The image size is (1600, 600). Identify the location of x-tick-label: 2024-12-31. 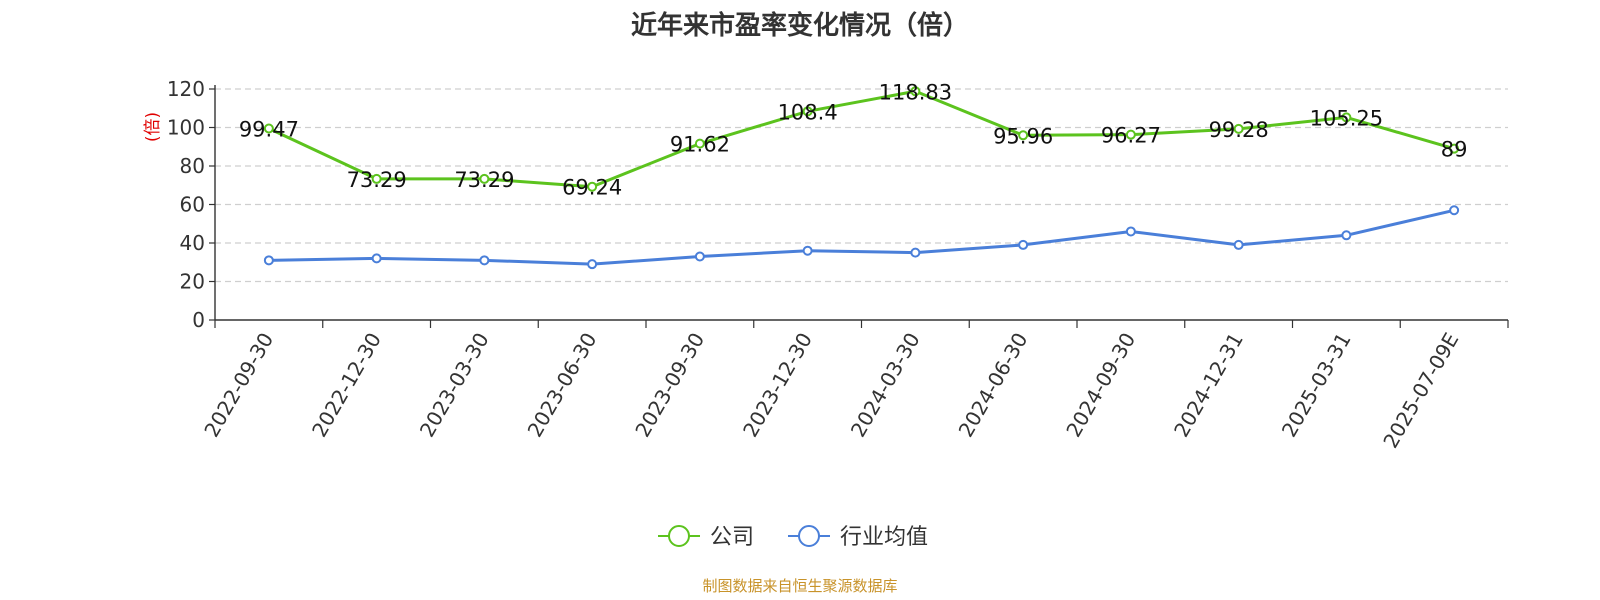
(1208, 385).